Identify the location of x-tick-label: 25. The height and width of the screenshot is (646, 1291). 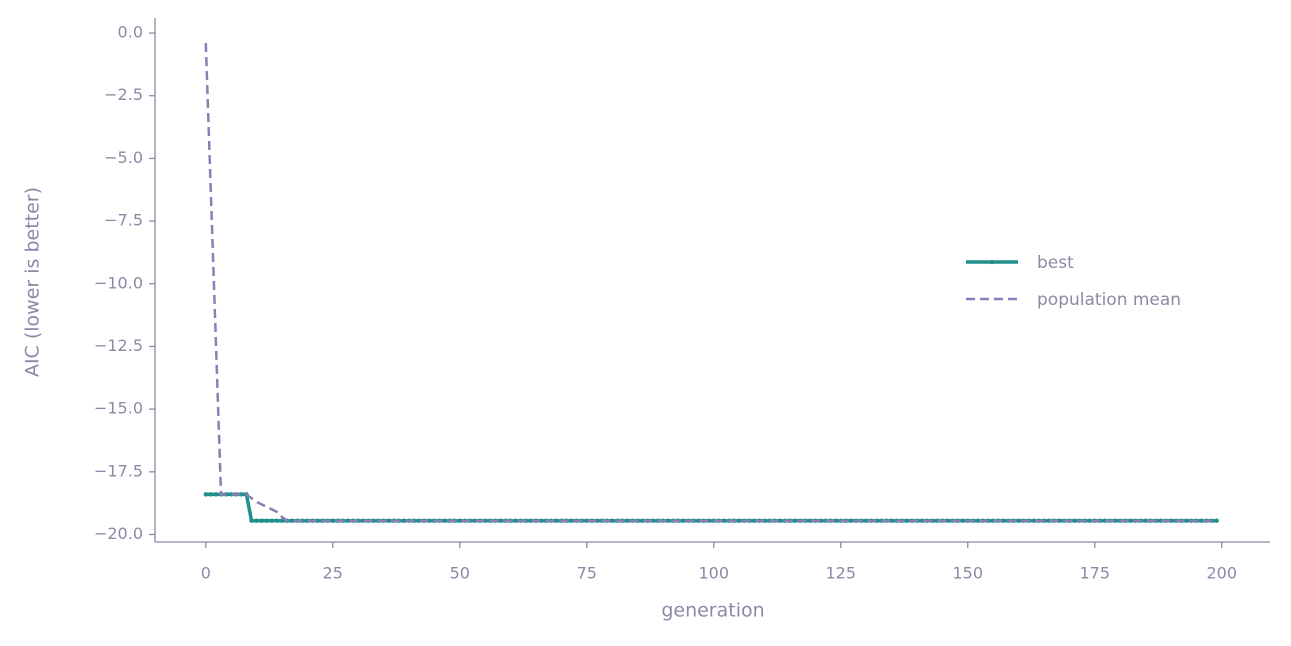
(333, 573).